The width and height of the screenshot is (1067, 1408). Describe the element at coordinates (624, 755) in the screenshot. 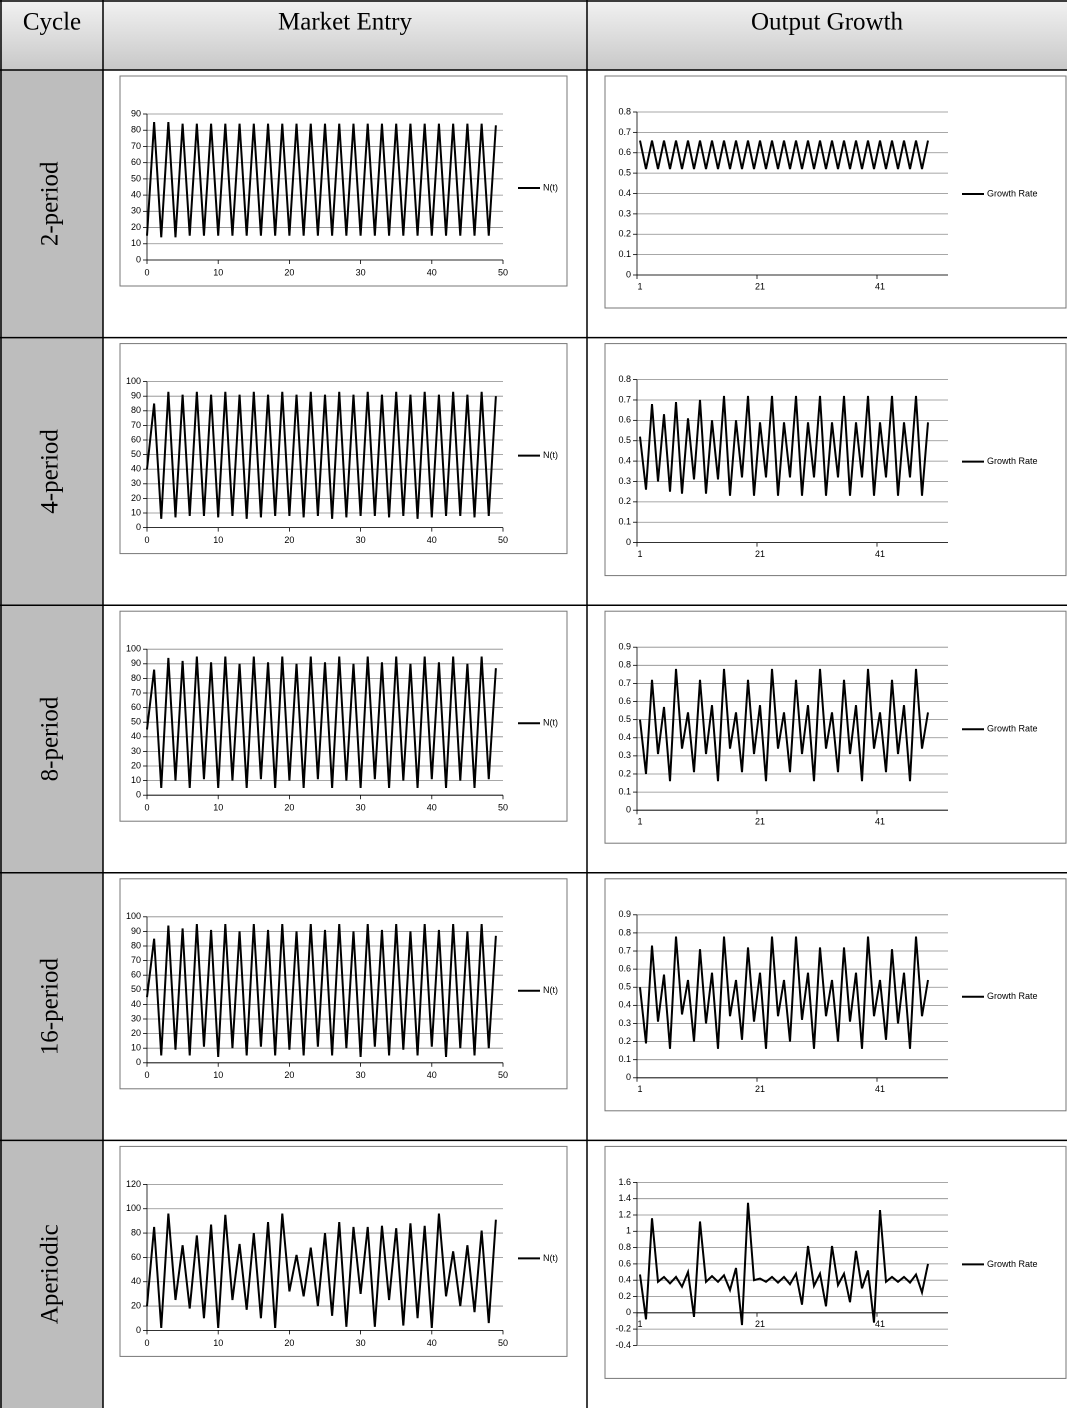

I see `y-tick-label: 0.3` at that location.